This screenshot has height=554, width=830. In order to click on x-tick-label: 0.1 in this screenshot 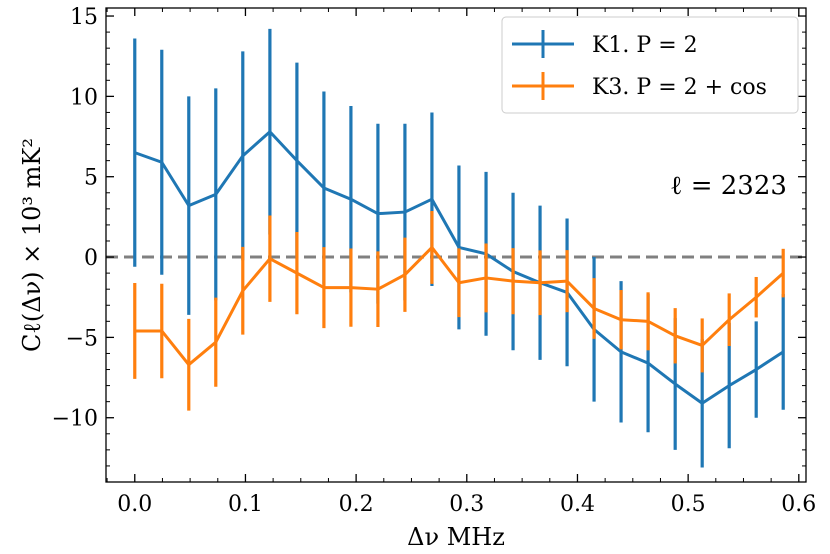, I will do `click(245, 504)`.